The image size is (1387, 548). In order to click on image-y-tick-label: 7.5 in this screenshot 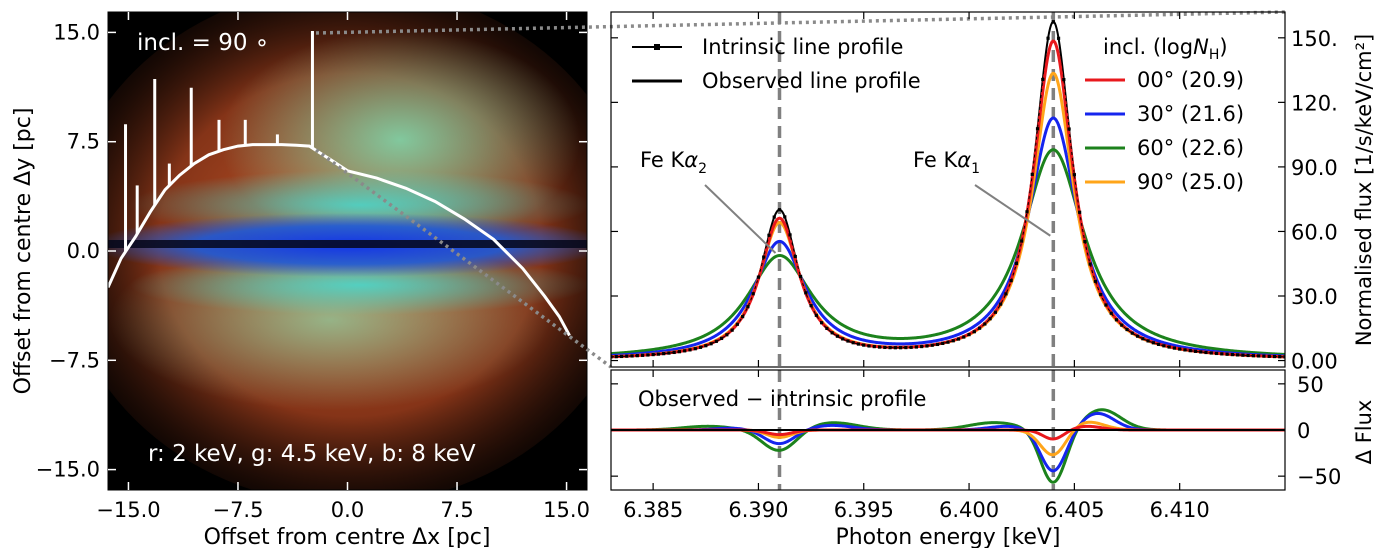, I will do `click(83, 142)`.